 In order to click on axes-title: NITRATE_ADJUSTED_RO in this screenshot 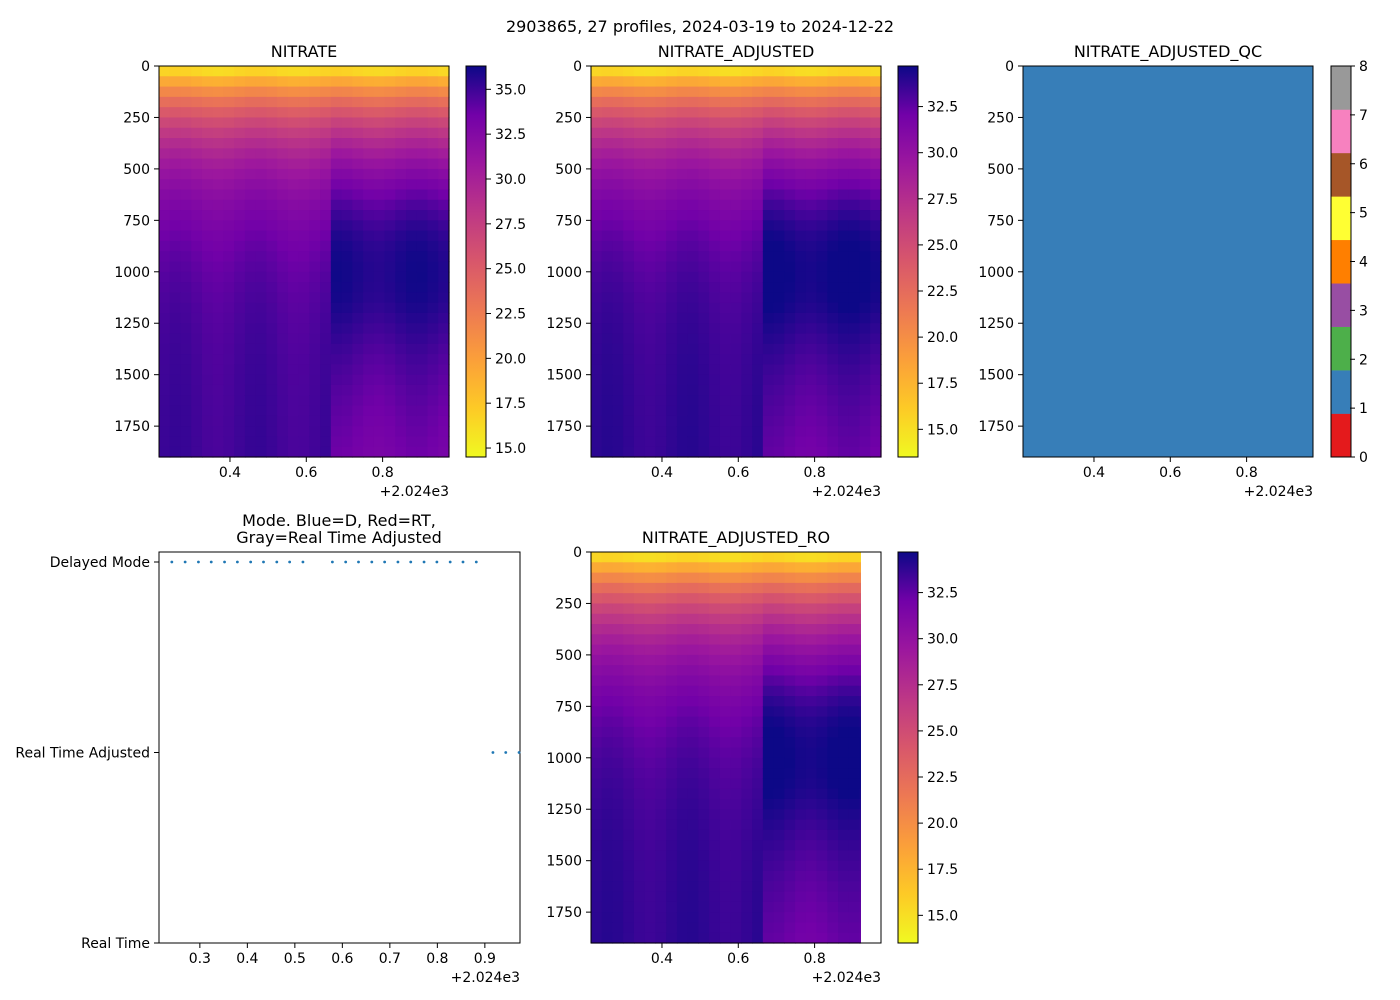, I will do `click(736, 538)`.